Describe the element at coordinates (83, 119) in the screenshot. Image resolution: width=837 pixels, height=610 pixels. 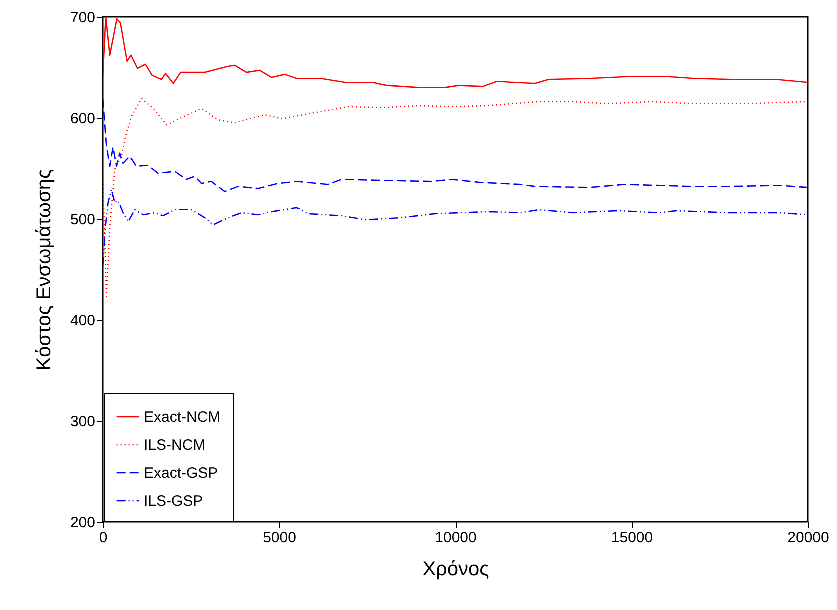
I see `y-tick-label: 600` at that location.